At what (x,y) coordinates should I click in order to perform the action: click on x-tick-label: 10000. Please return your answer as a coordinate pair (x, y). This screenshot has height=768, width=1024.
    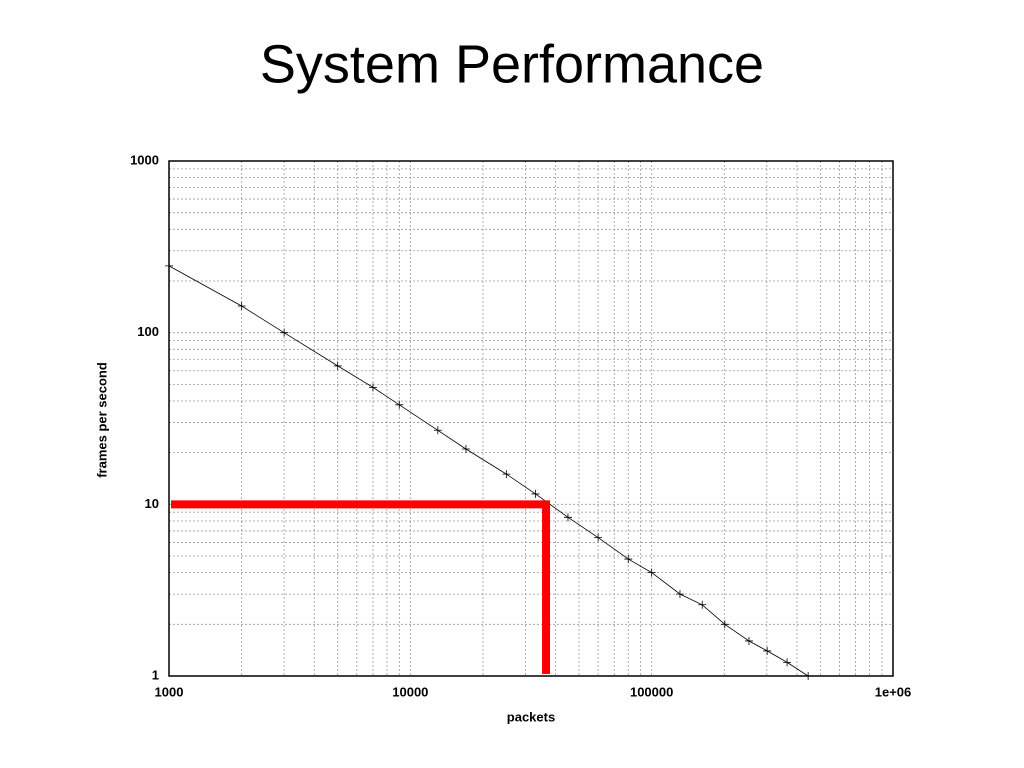
    Looking at the image, I should click on (410, 691).